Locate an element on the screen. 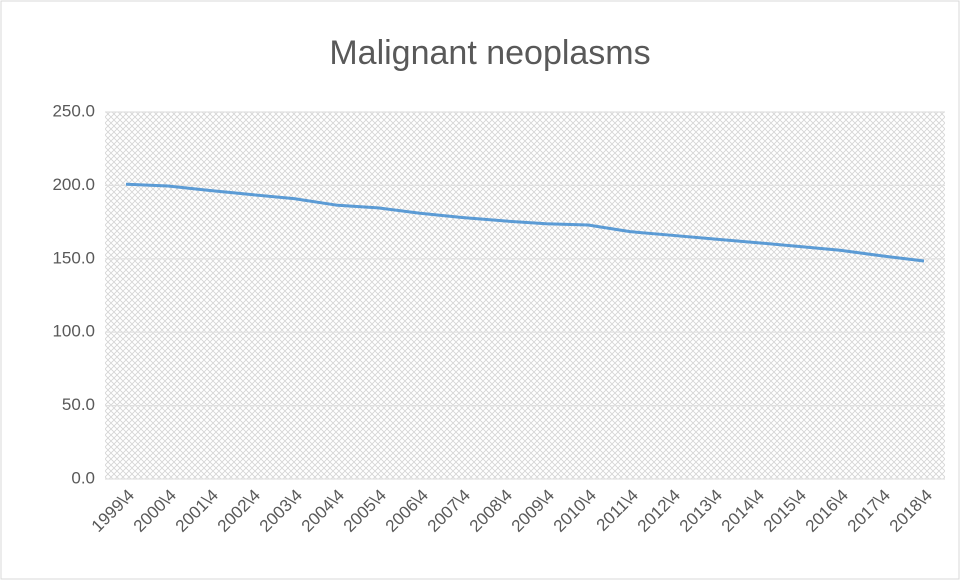 This screenshot has height=580, width=960. y-tick-label: 100.0 is located at coordinates (73, 331).